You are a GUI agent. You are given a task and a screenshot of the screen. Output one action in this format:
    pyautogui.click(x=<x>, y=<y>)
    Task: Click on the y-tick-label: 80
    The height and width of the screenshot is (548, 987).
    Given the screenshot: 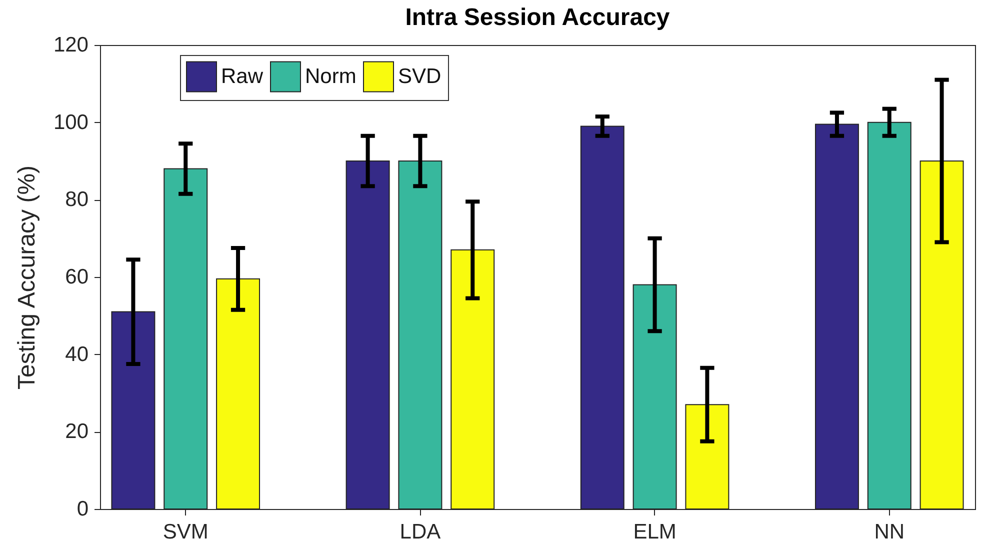 What is the action you would take?
    pyautogui.click(x=76, y=200)
    